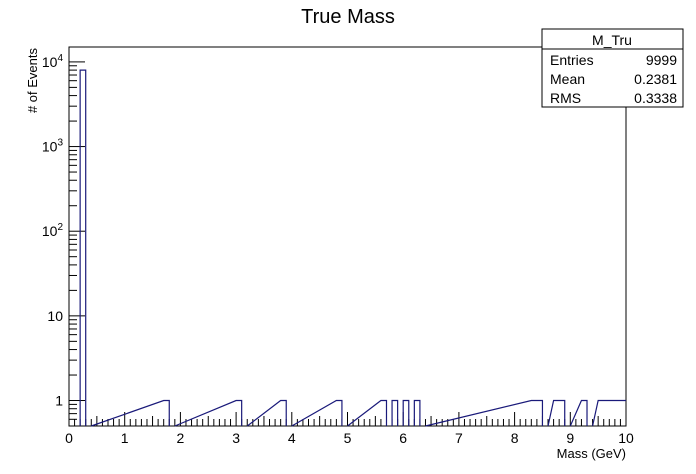  Describe the element at coordinates (53, 230) in the screenshot. I see `y-tick-label: 10²` at that location.